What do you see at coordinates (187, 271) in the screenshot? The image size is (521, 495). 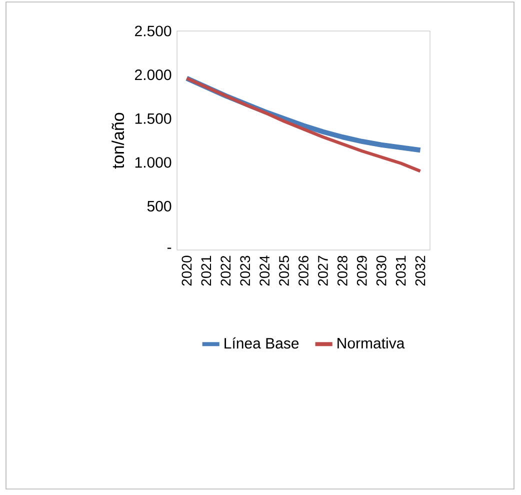 I see `x-tick-label: 2020` at bounding box center [187, 271].